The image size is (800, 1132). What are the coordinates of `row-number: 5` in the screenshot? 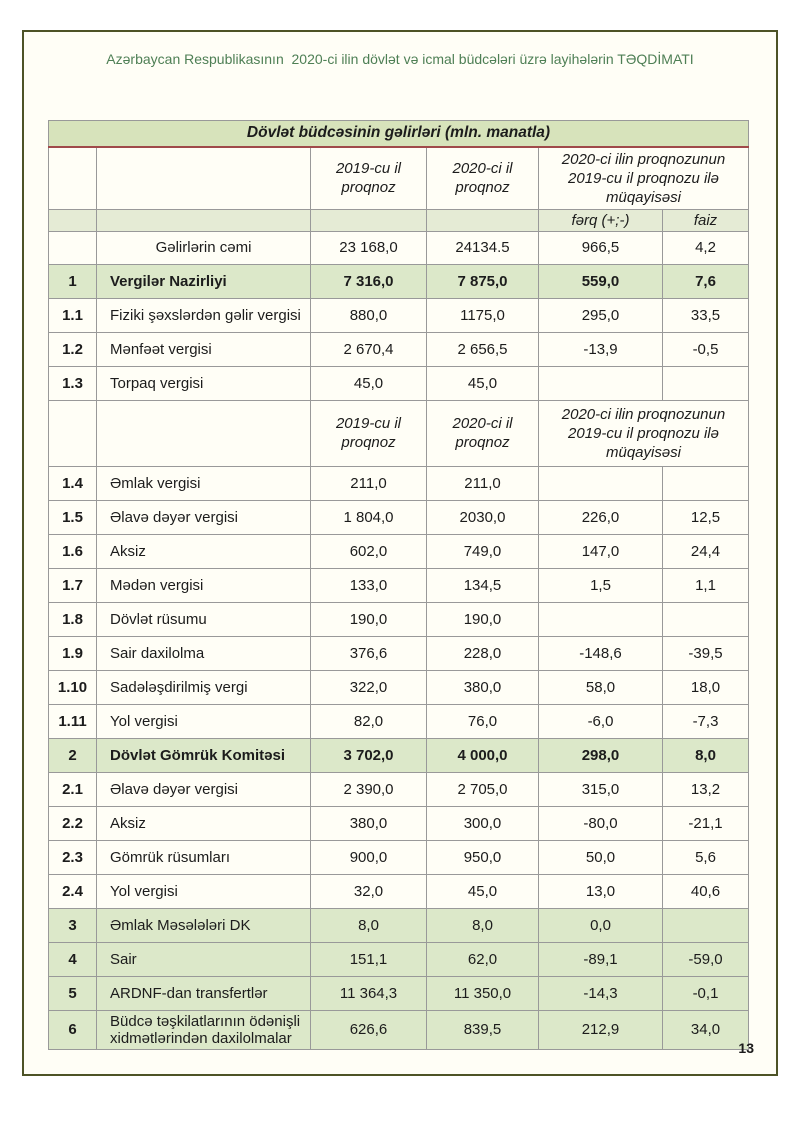 It's located at (72, 993).